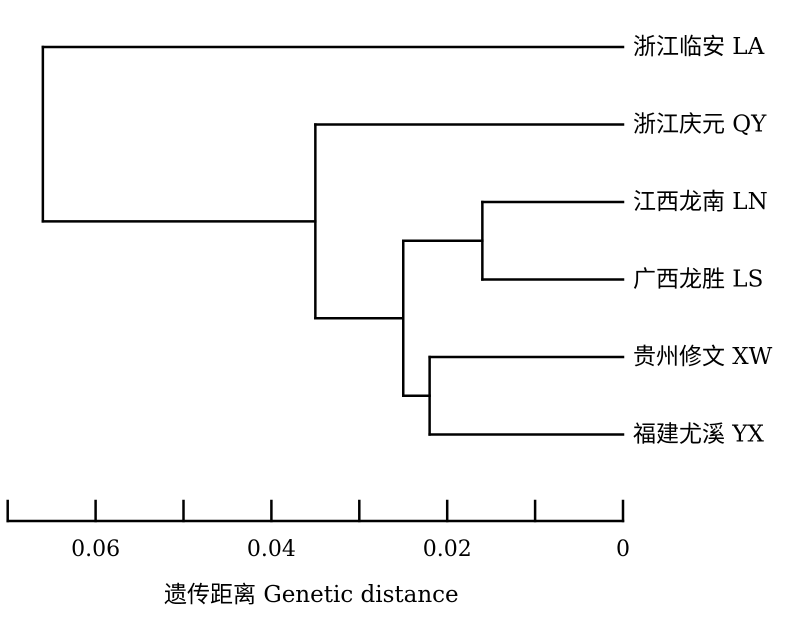 This screenshot has height=629, width=800. I want to click on axis-title: 遗传距离 Genetic distance, so click(311, 595).